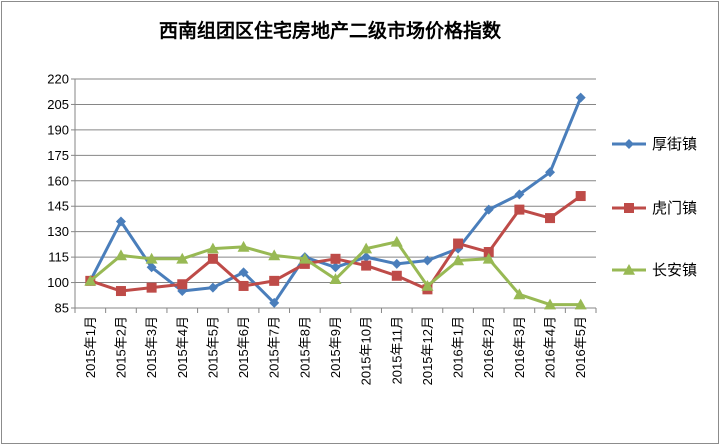  I want to click on x-tick-label: 2016年3月, so click(519, 347).